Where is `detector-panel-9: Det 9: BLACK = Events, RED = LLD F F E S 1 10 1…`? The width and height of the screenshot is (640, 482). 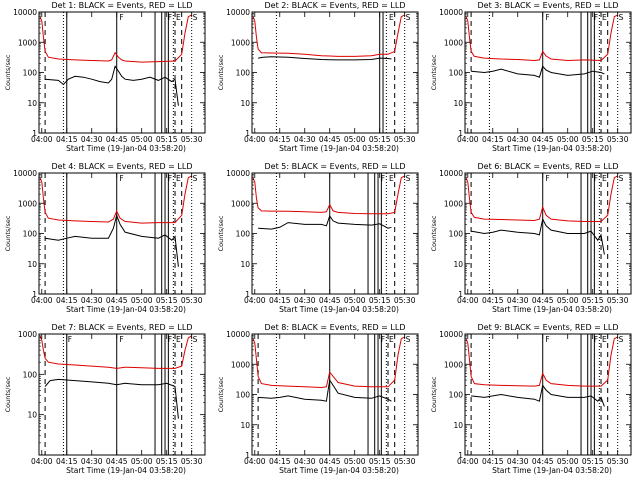
detector-panel-9: Det 9: BLACK = Events, RED = LLD F F E S 1 10 1… is located at coordinates (531, 402).